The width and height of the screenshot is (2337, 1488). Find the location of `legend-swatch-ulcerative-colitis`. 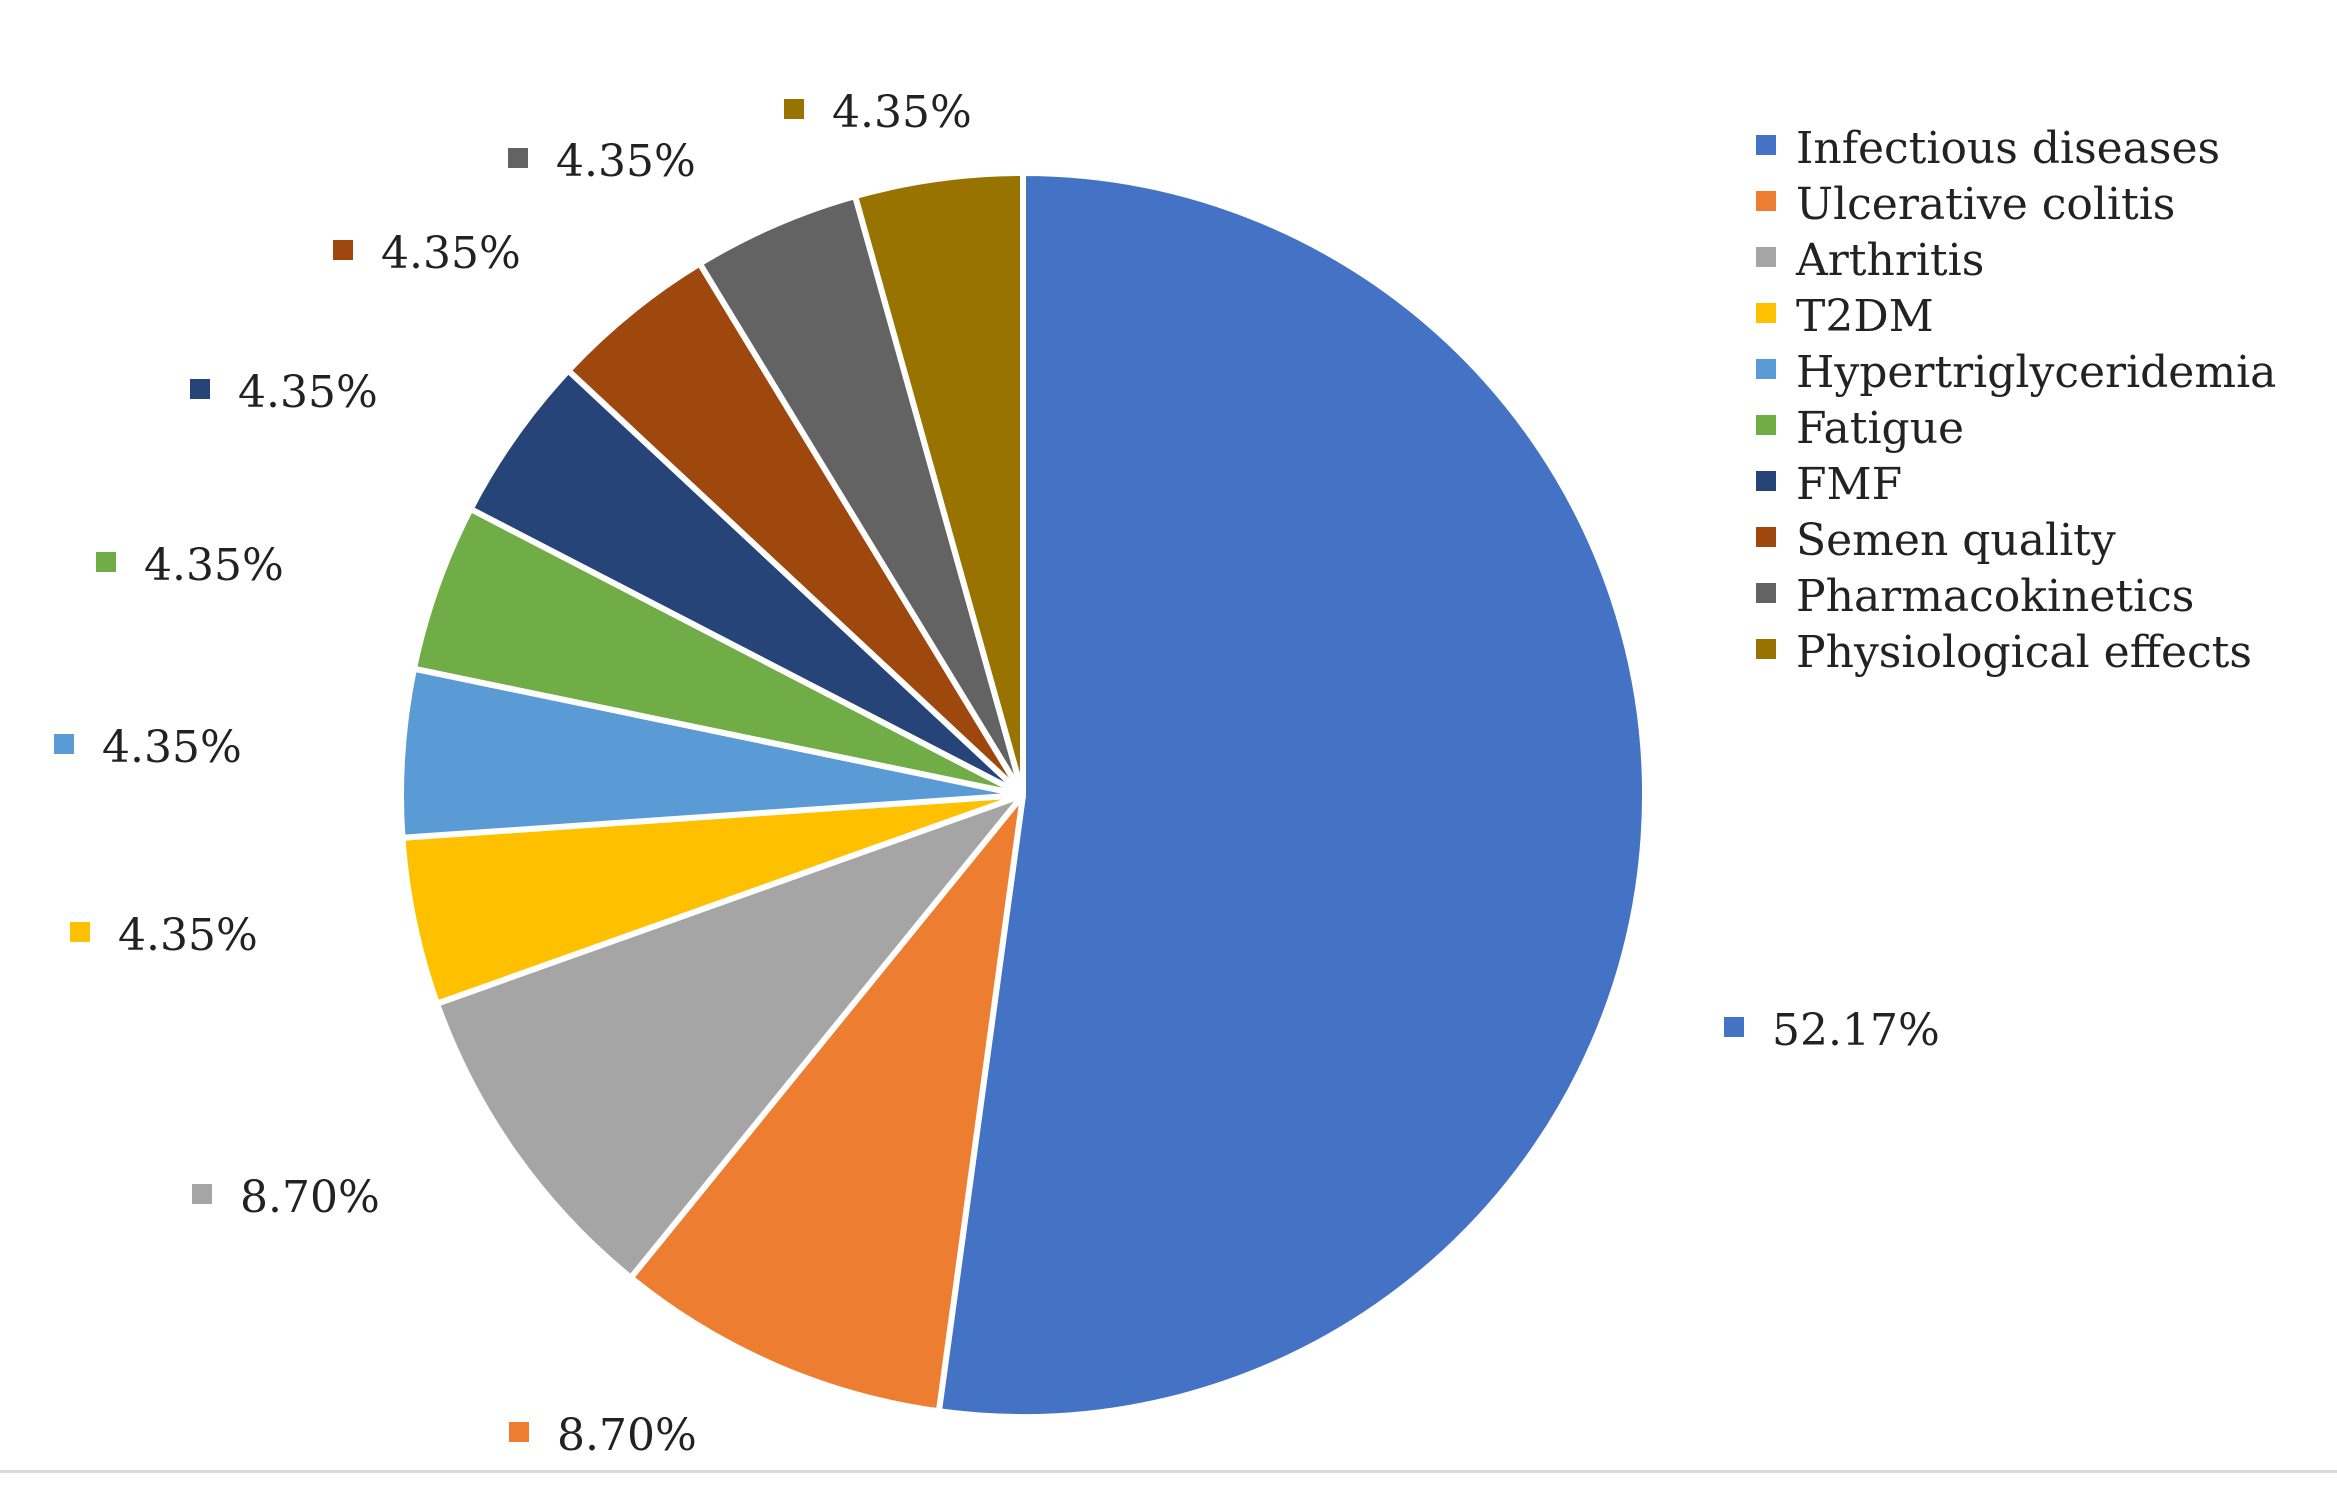

legend-swatch-ulcerative-colitis is located at coordinates (1766, 201).